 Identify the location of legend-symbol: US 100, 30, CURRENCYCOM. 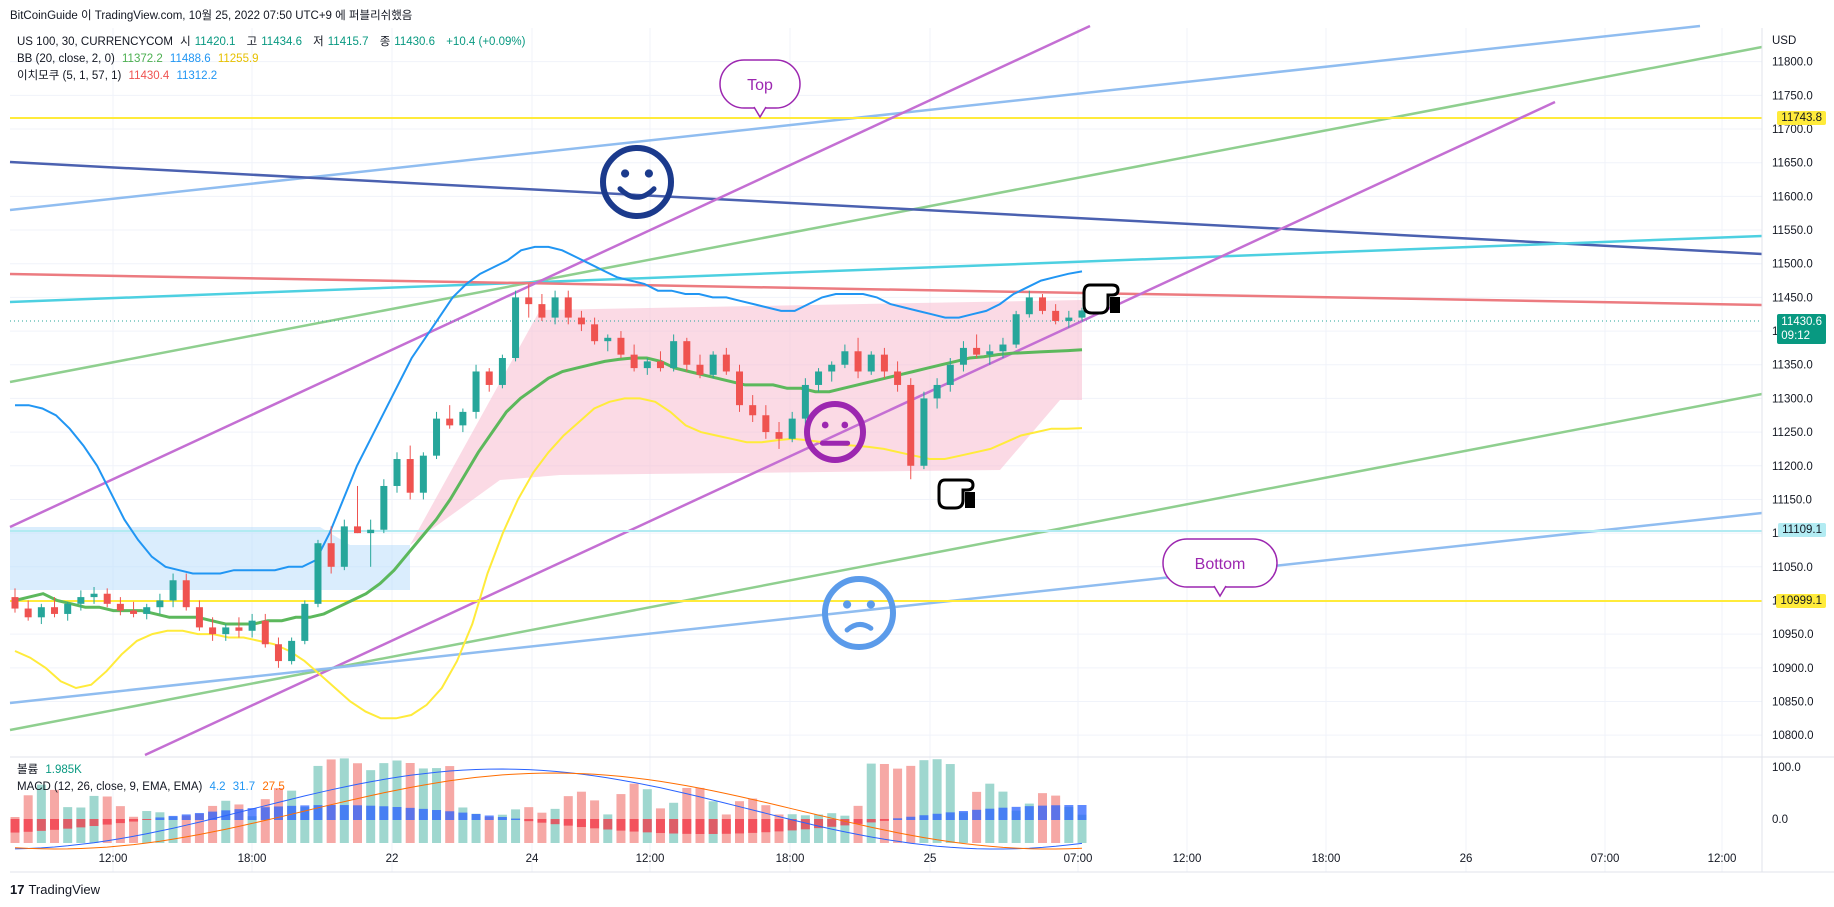
(95, 42).